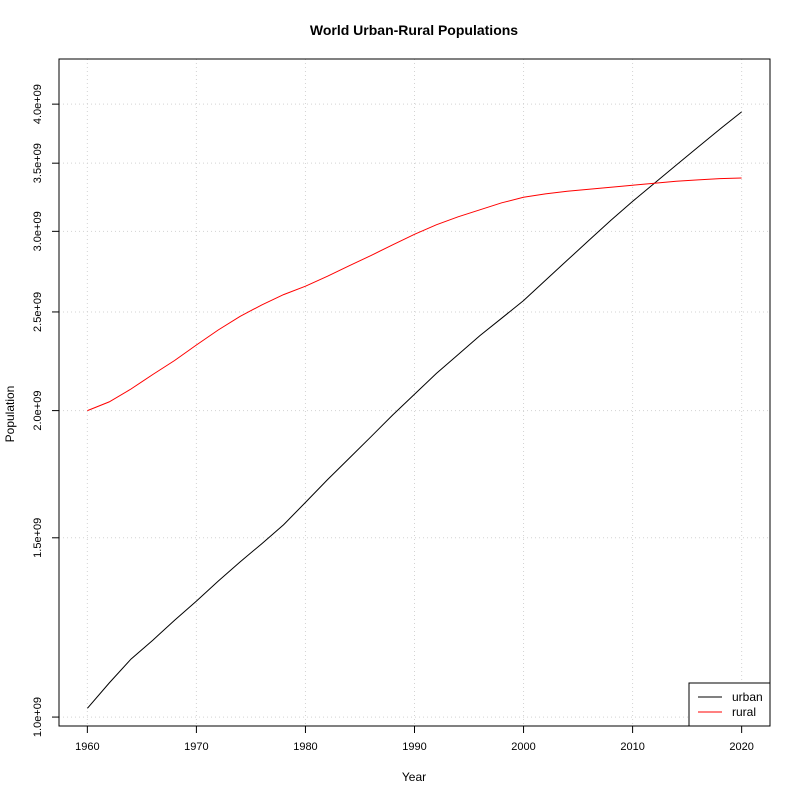  Describe the element at coordinates (196, 747) in the screenshot. I see `x-tick-label: 1970` at that location.